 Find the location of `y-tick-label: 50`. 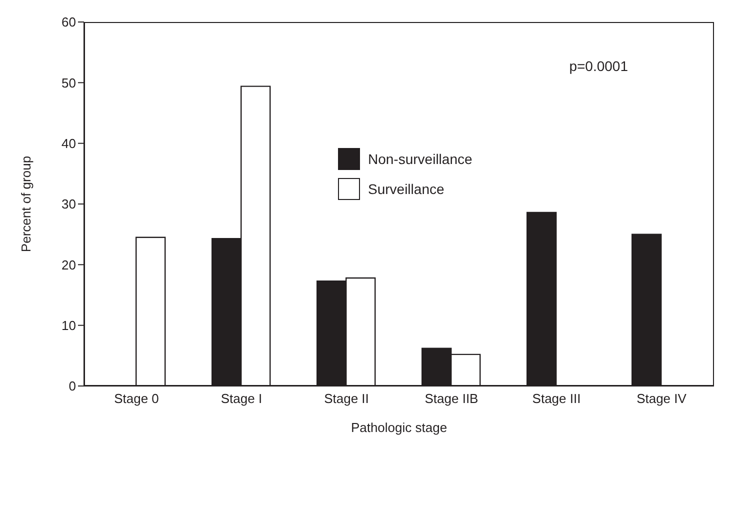

y-tick-label: 50 is located at coordinates (69, 82).